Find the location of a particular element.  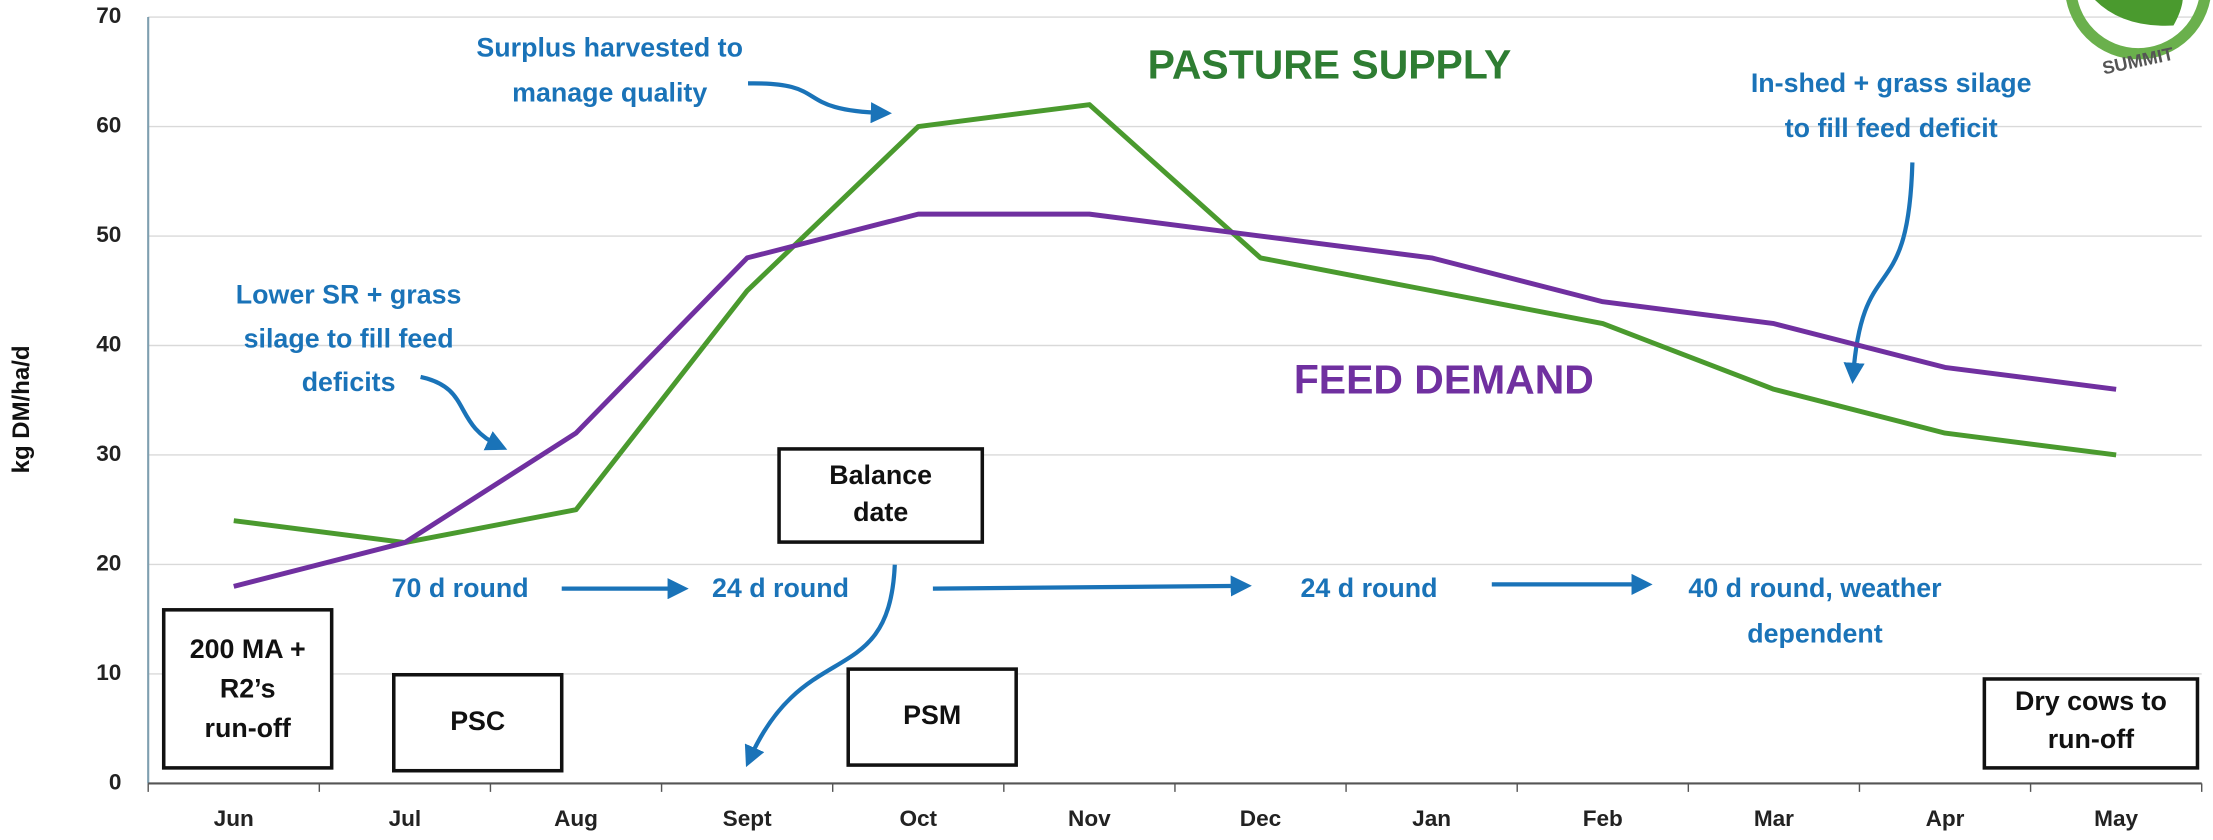

logo is located at coordinates (2138, 30).